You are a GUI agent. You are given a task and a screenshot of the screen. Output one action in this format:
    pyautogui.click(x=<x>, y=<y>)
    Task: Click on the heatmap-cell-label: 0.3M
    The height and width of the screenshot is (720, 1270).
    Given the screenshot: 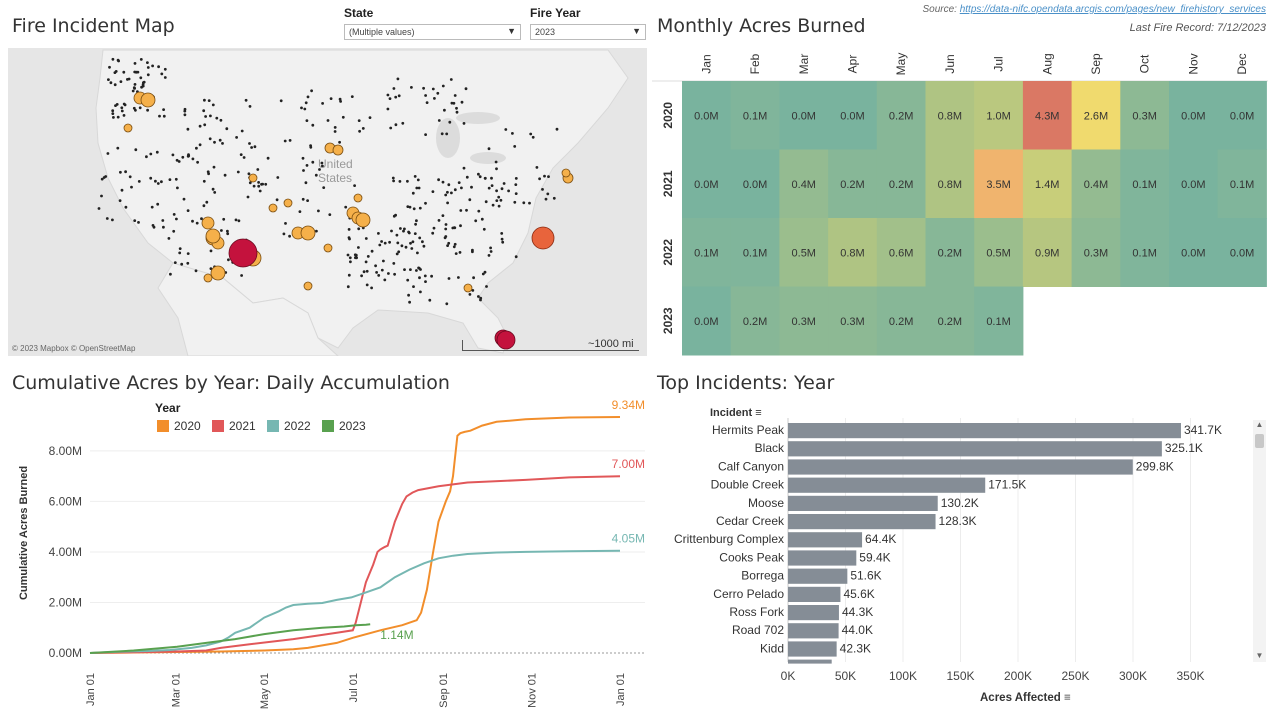 What is the action you would take?
    pyautogui.click(x=852, y=322)
    